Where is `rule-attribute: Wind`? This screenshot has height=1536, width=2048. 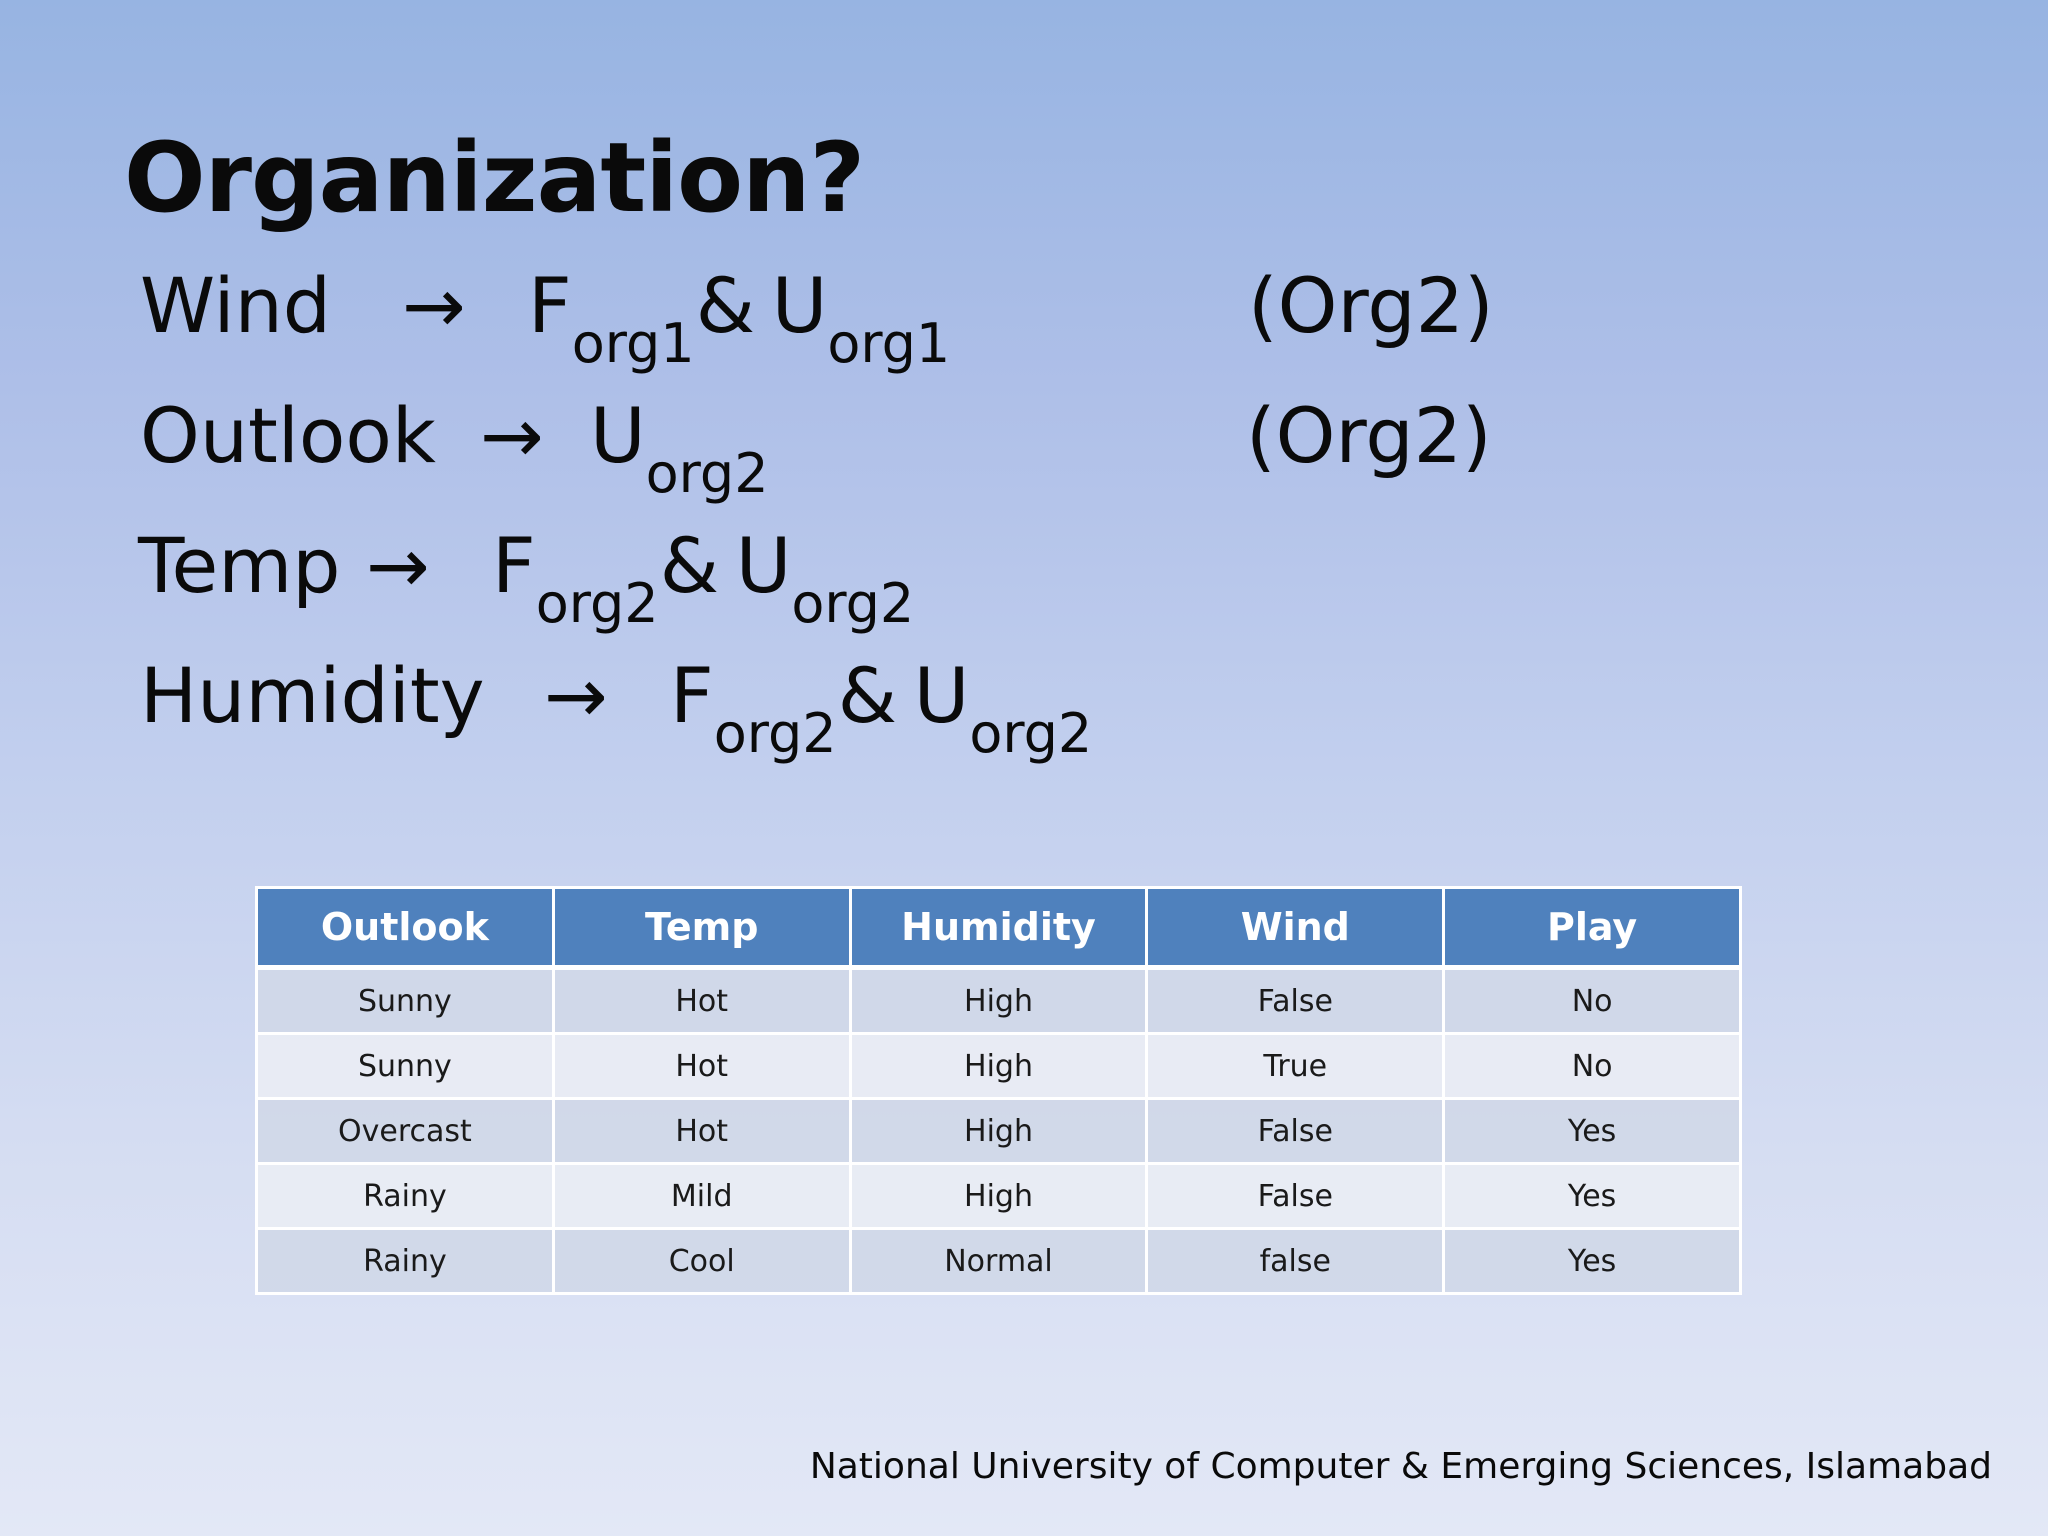 rule-attribute: Wind is located at coordinates (236, 305).